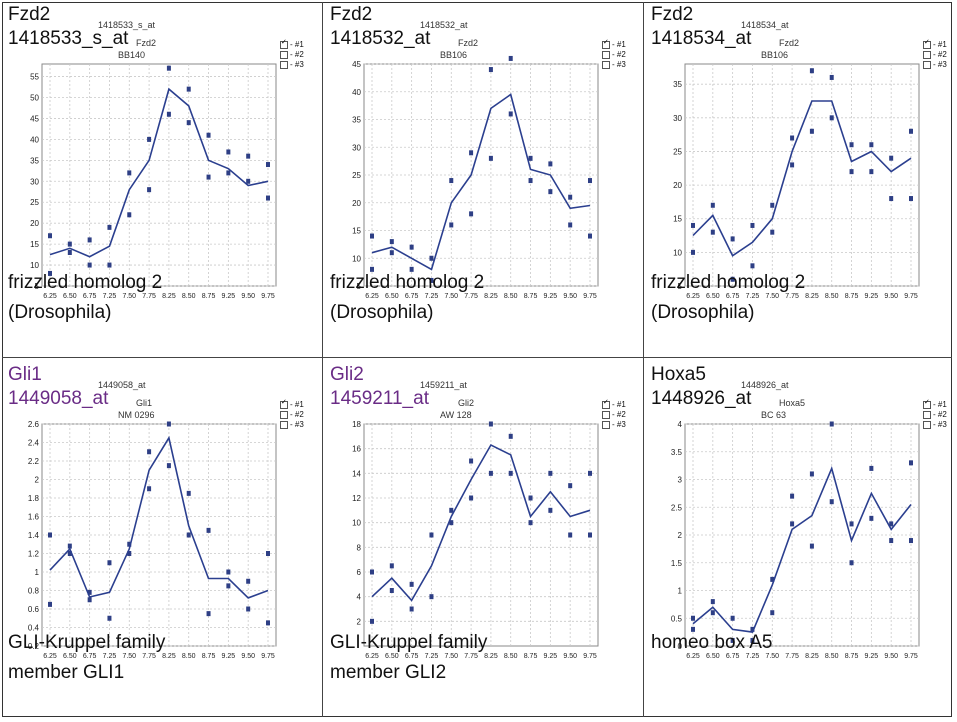 The image size is (957, 722). What do you see at coordinates (297, 54) in the screenshot?
I see `legend-label: - #2` at bounding box center [297, 54].